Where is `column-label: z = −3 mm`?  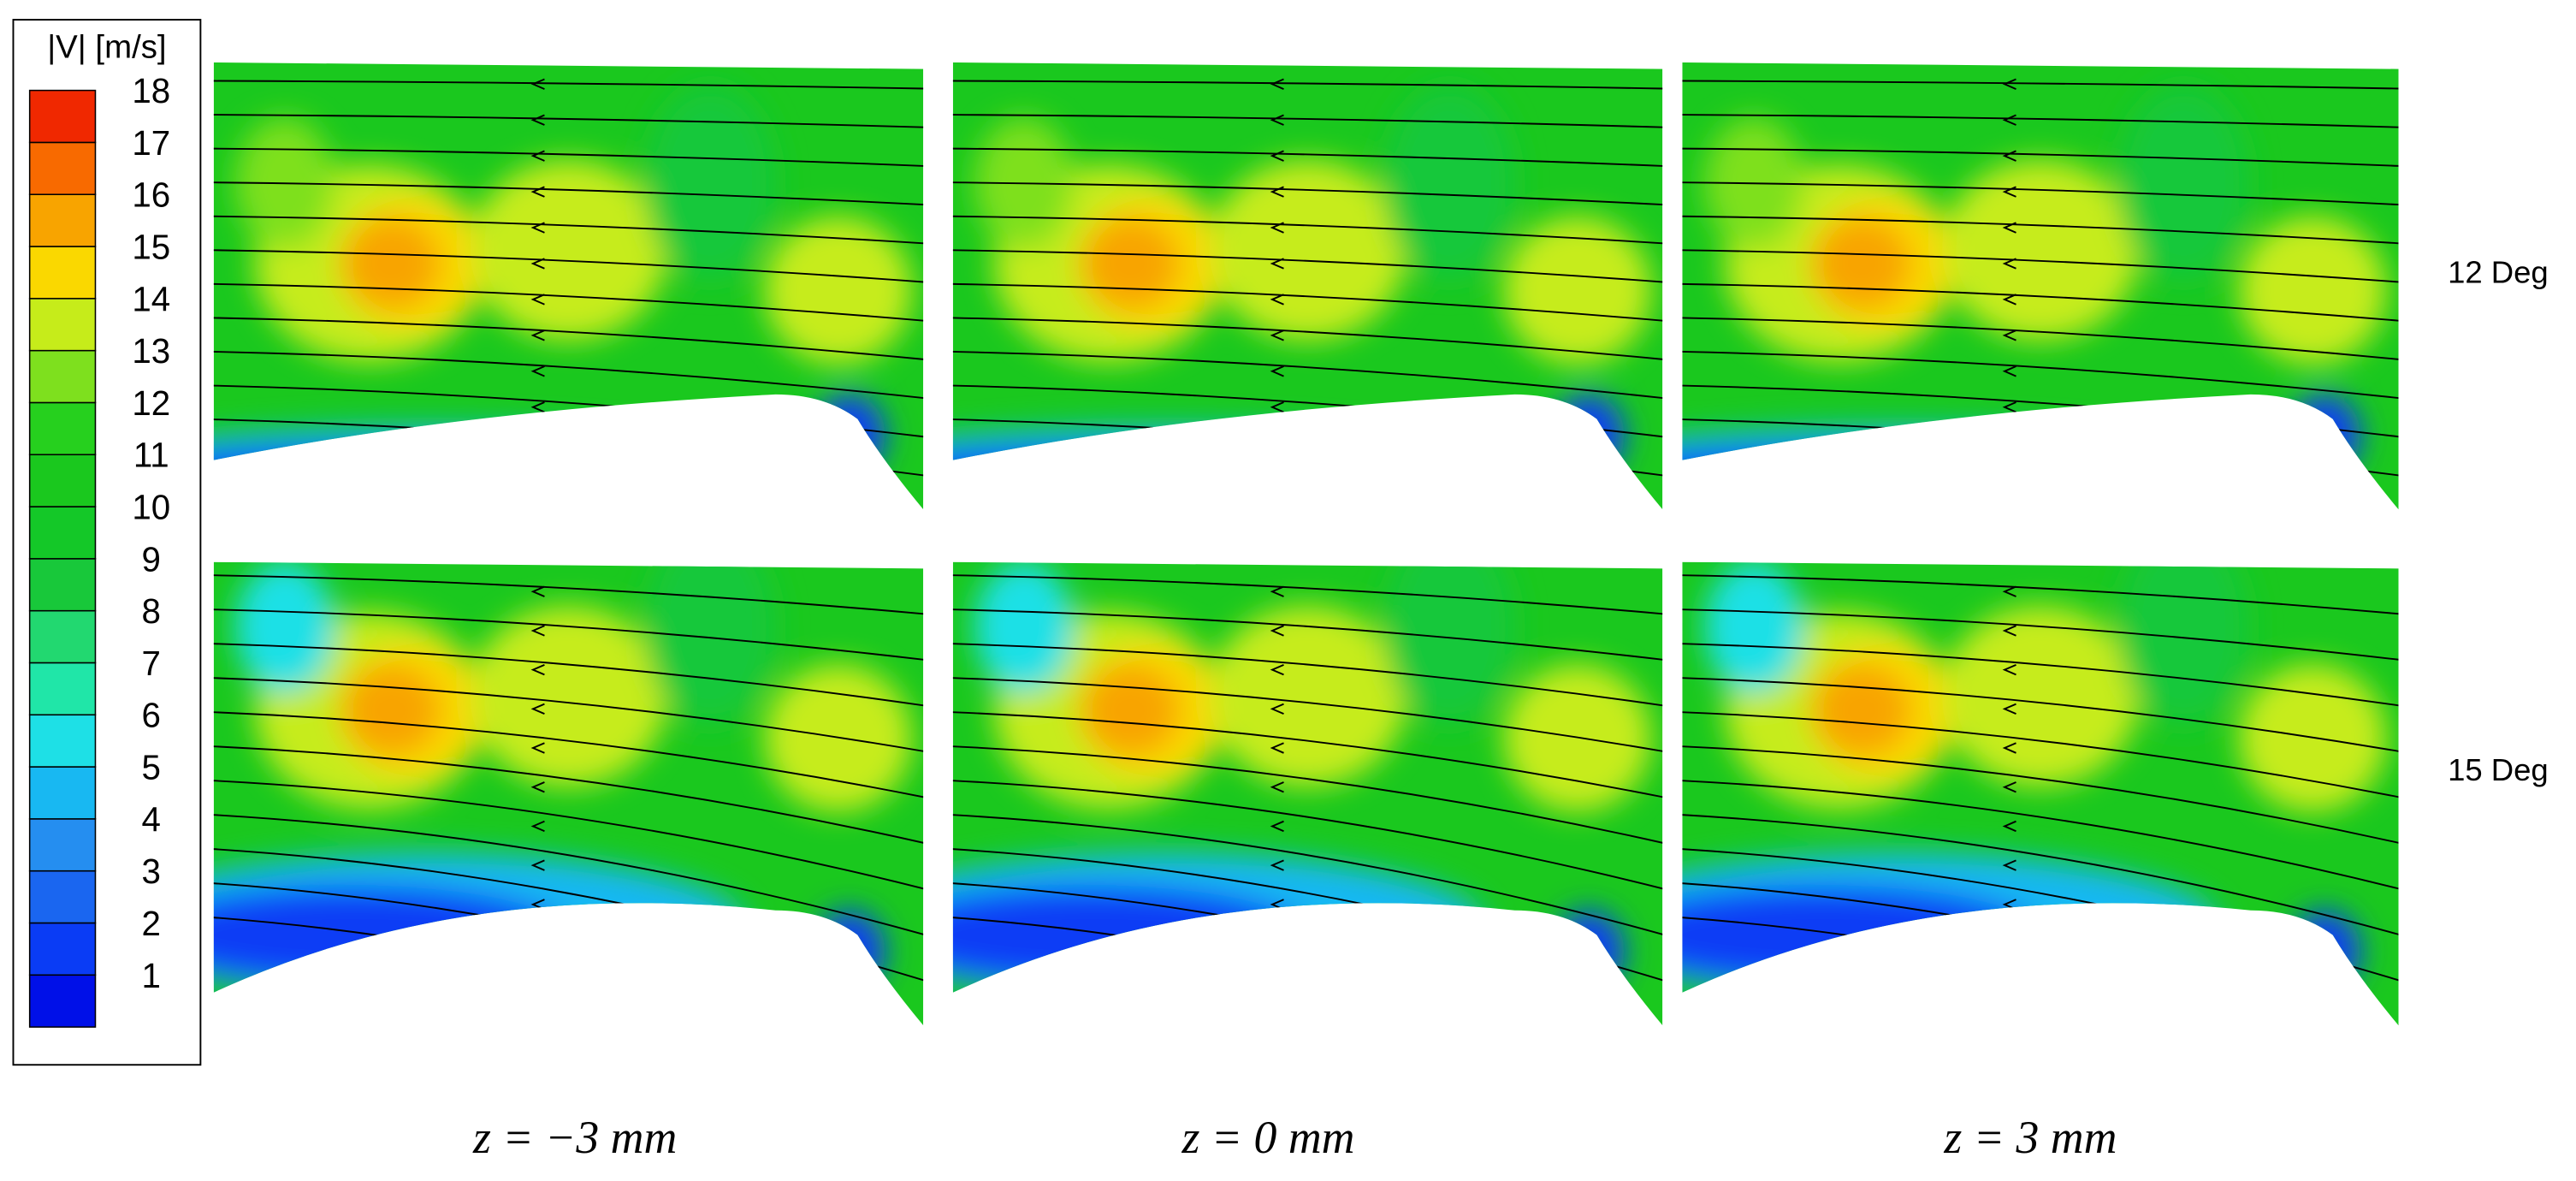 column-label: z = −3 mm is located at coordinates (574, 1137).